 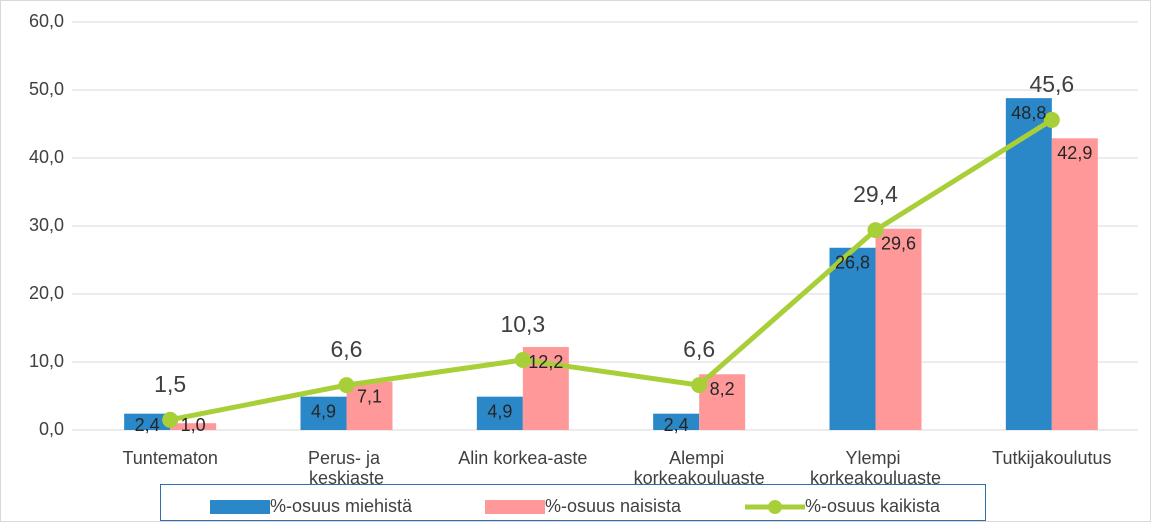 What do you see at coordinates (613, 506) in the screenshot?
I see `legend-label: %-osuus naisista` at bounding box center [613, 506].